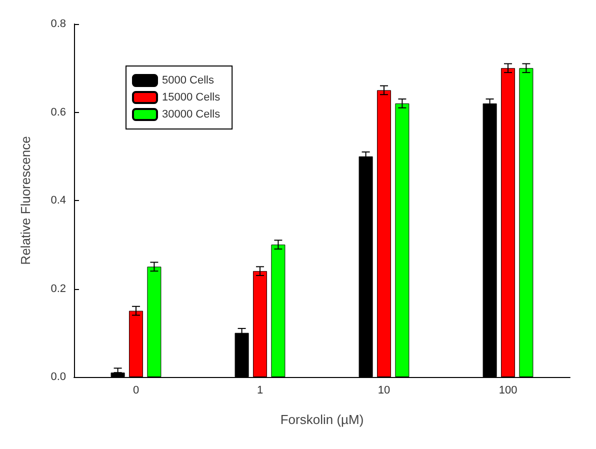 This screenshot has width=596, height=449. What do you see at coordinates (508, 390) in the screenshot?
I see `x-tick-label: 100` at bounding box center [508, 390].